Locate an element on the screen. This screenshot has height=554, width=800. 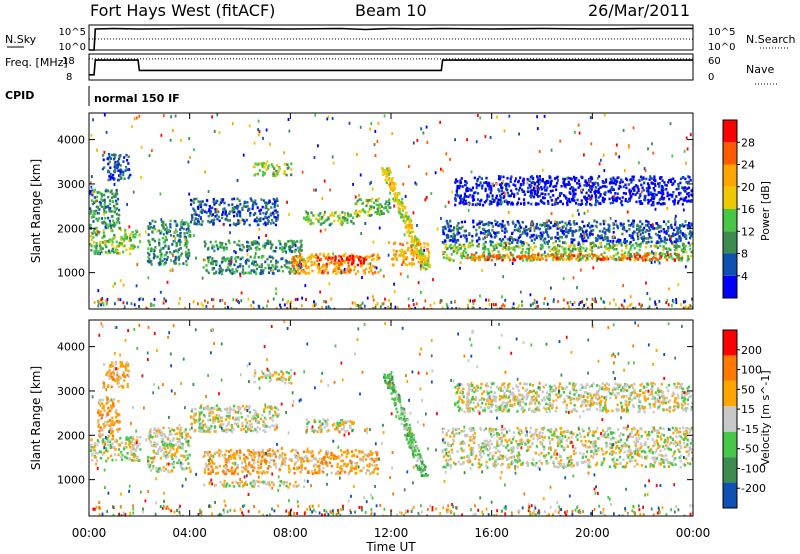
colorbar-tick-label: 24 is located at coordinates (748, 165).